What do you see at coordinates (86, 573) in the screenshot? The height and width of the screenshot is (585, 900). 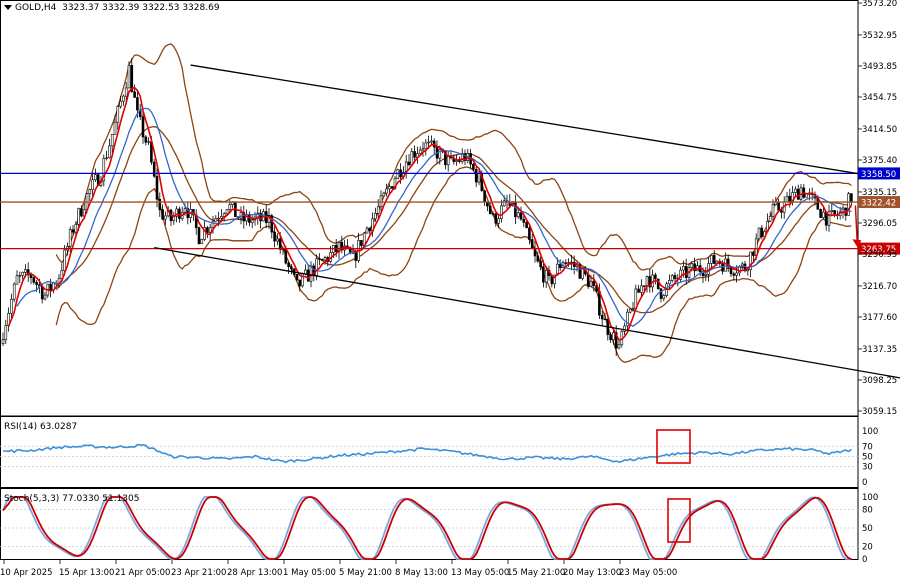 I see `time-tick-label: 15 Apr 13:00` at bounding box center [86, 573].